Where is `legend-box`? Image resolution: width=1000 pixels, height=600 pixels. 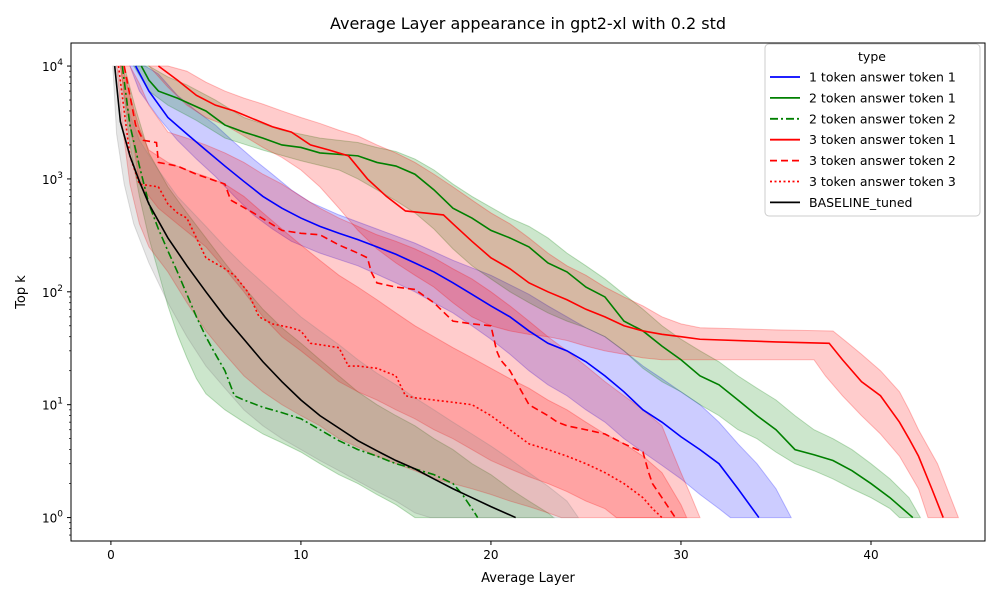 legend-box is located at coordinates (872, 130).